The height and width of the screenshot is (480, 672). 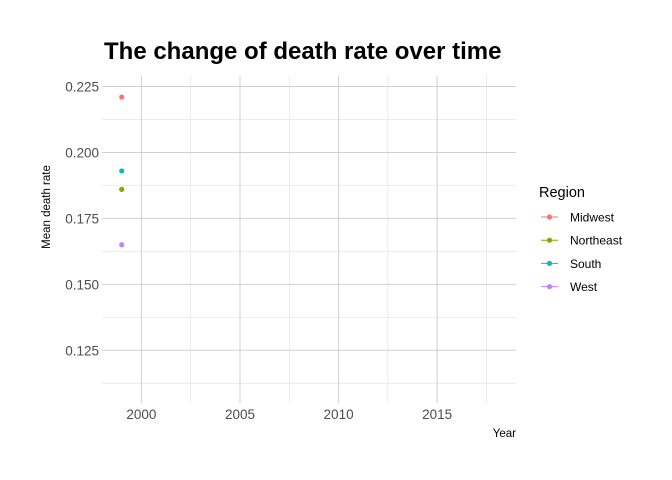 I want to click on data-point-south, so click(x=122, y=171).